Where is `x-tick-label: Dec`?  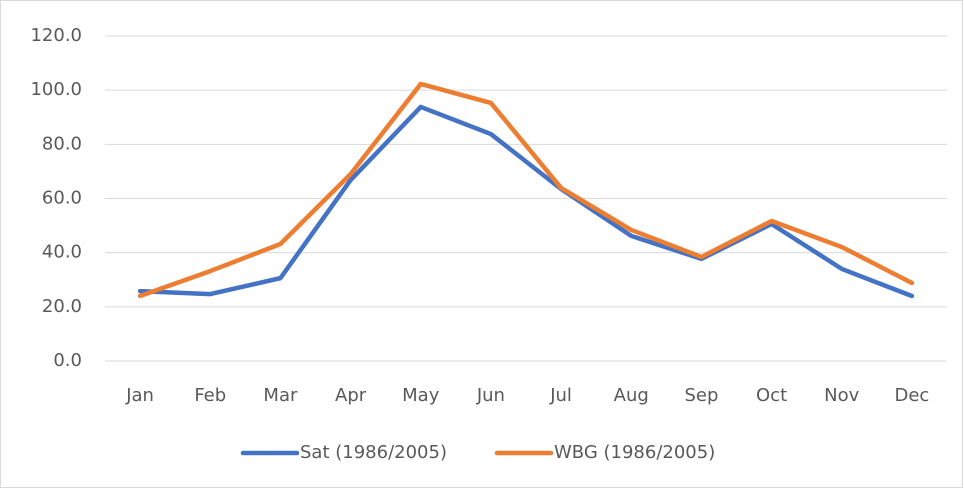
x-tick-label: Dec is located at coordinates (911, 395).